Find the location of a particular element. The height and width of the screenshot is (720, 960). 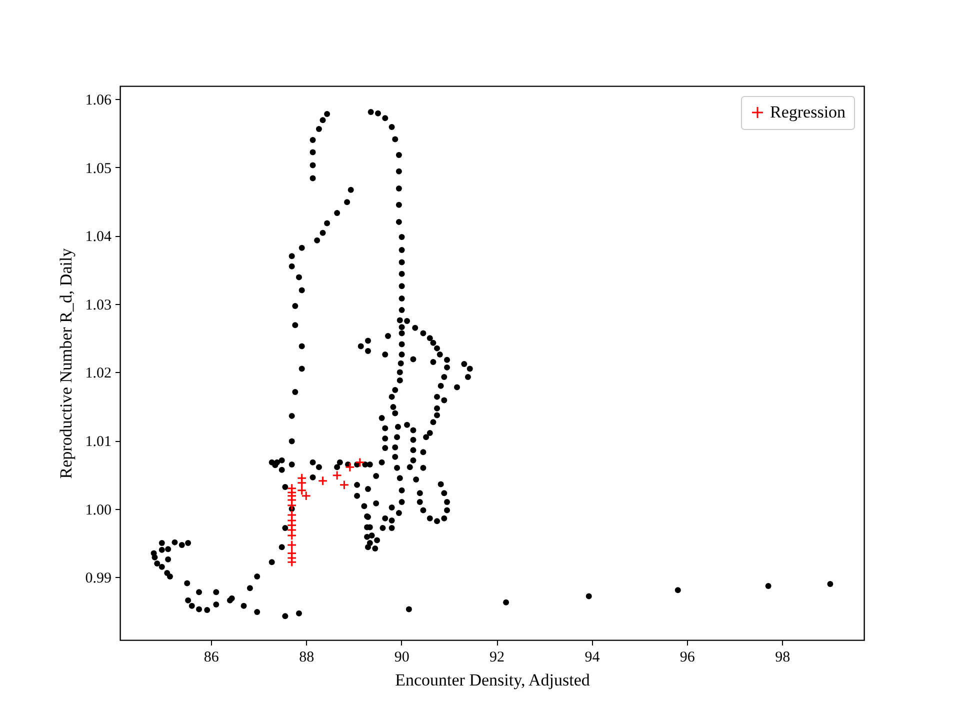

x-tick-label: 98 is located at coordinates (782, 658).